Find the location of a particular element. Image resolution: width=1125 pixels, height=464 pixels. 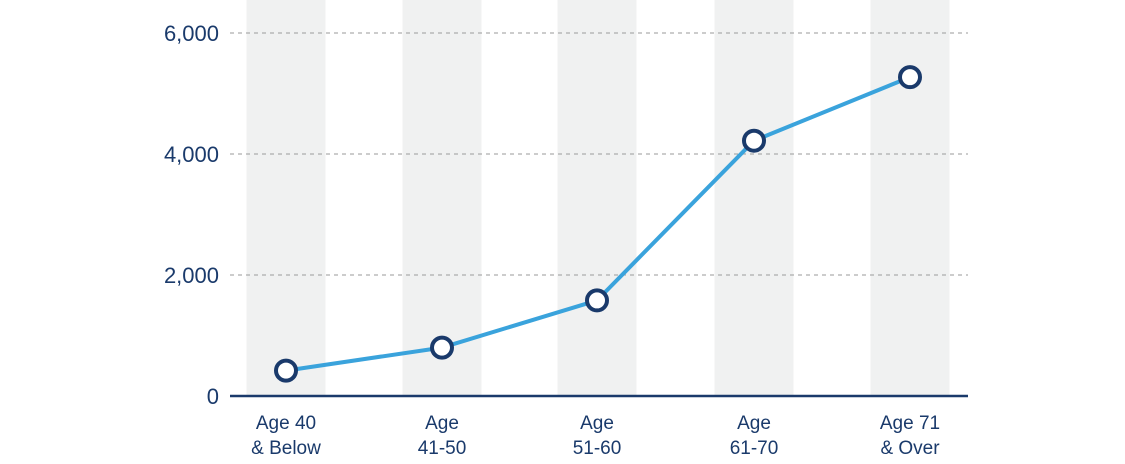

y-tick-label: 0 is located at coordinates (213, 396).